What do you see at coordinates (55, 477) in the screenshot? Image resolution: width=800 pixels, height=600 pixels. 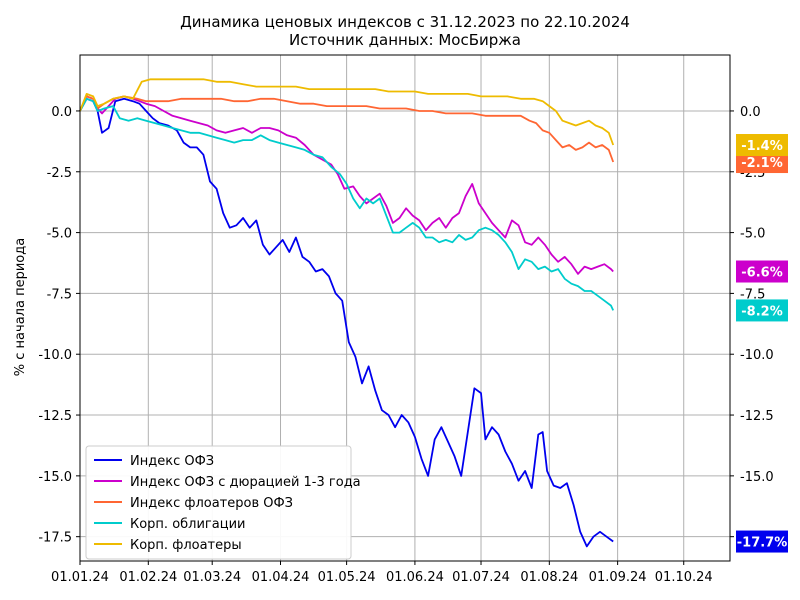 I see `y-tick-label-left: -15.0` at bounding box center [55, 477].